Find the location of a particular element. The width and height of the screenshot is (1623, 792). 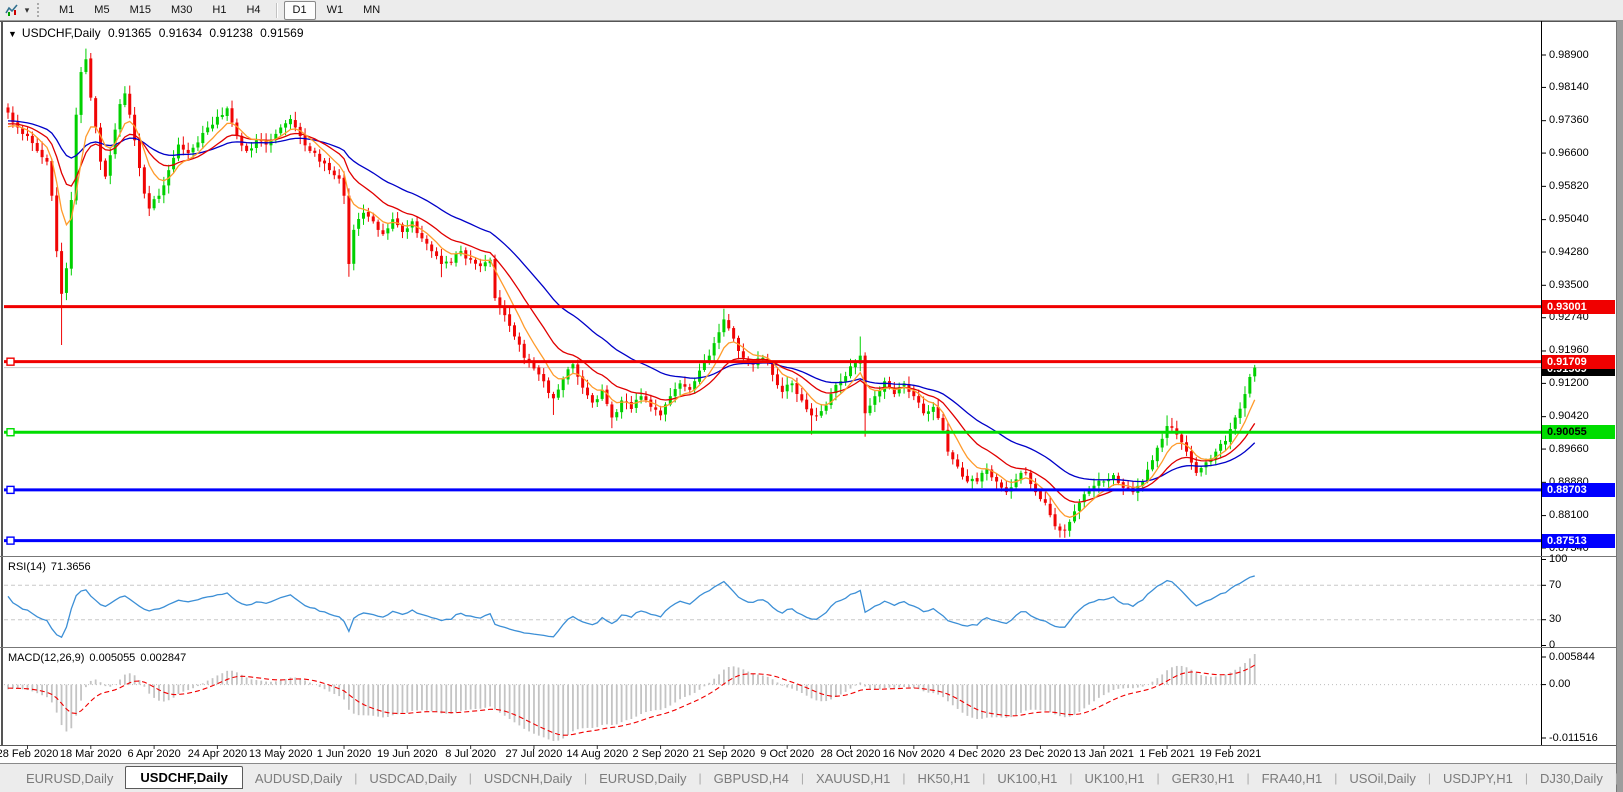

time-axis is located at coordinates (772, 754).